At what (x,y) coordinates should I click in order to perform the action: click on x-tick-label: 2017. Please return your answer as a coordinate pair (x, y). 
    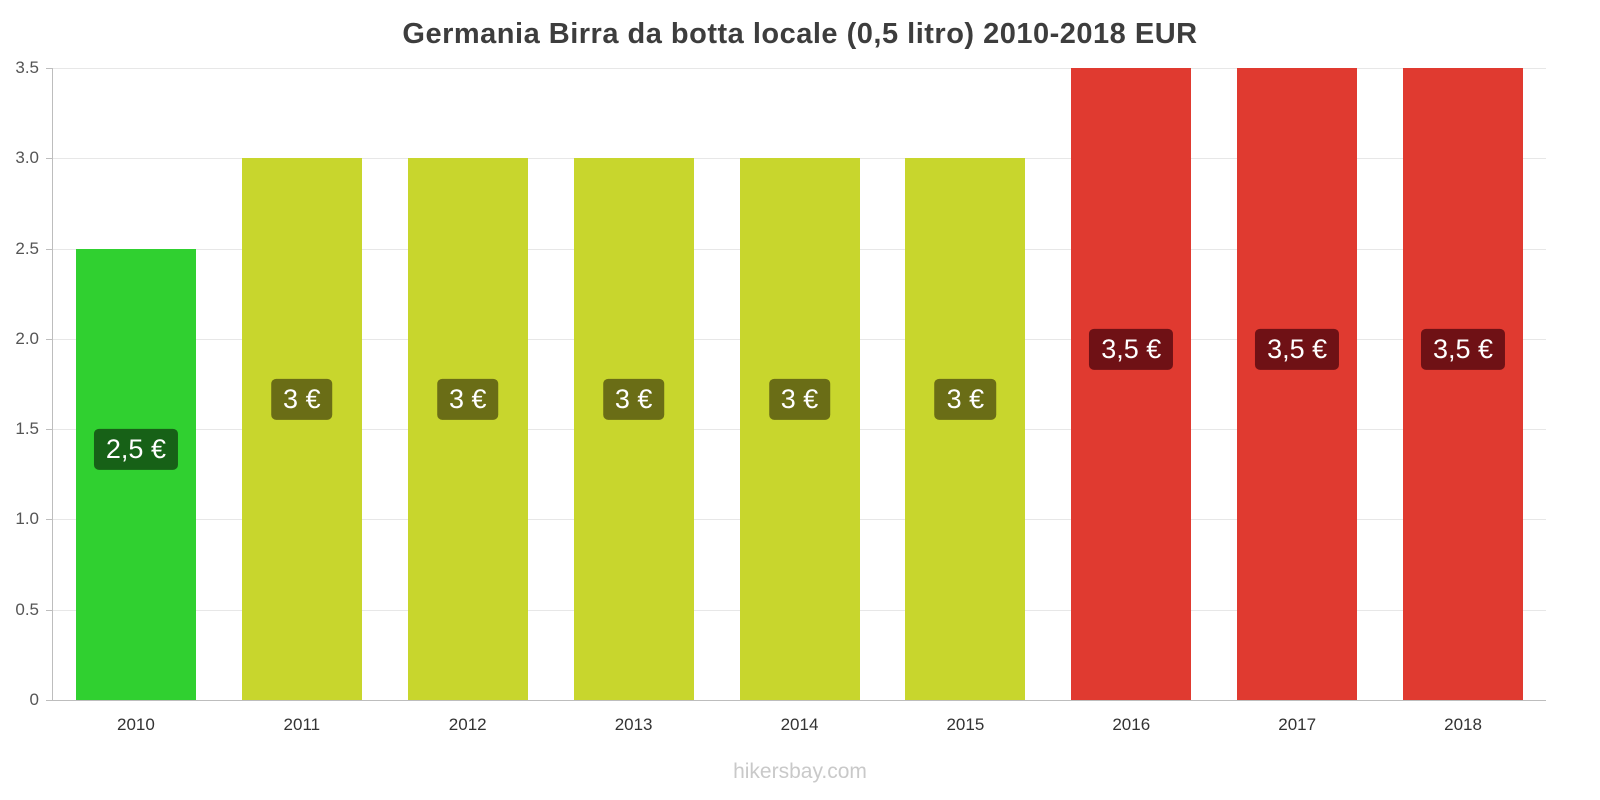
    Looking at the image, I should click on (1297, 724).